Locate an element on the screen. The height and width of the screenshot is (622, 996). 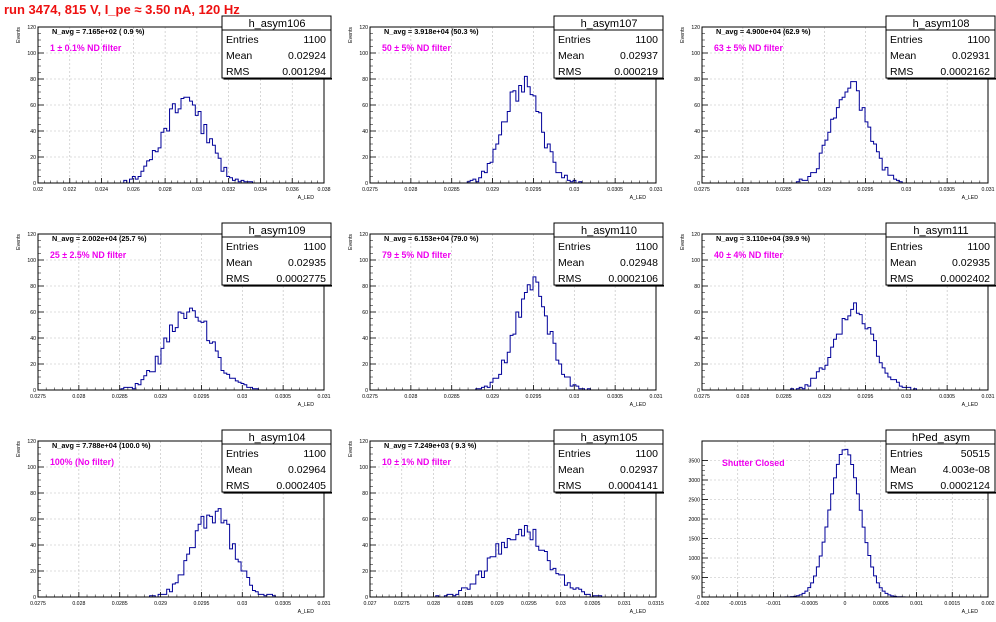
stats-title: h_asym111 is located at coordinates (940, 231).